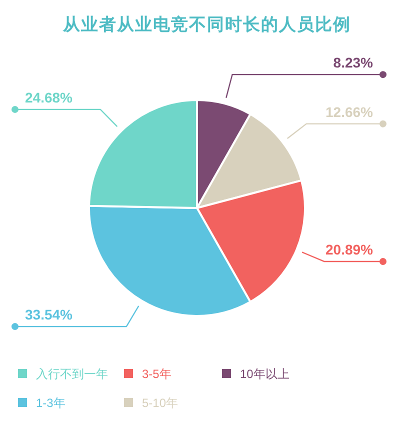 This screenshot has width=414, height=427. I want to click on data-label: 12.66%, so click(350, 112).